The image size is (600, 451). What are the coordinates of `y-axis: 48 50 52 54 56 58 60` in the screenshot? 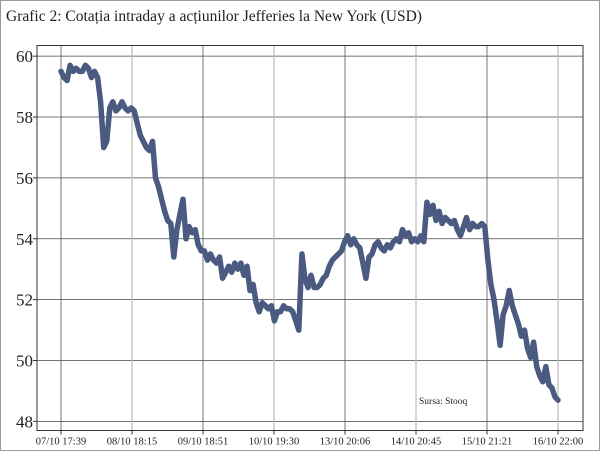 It's located at (26, 239).